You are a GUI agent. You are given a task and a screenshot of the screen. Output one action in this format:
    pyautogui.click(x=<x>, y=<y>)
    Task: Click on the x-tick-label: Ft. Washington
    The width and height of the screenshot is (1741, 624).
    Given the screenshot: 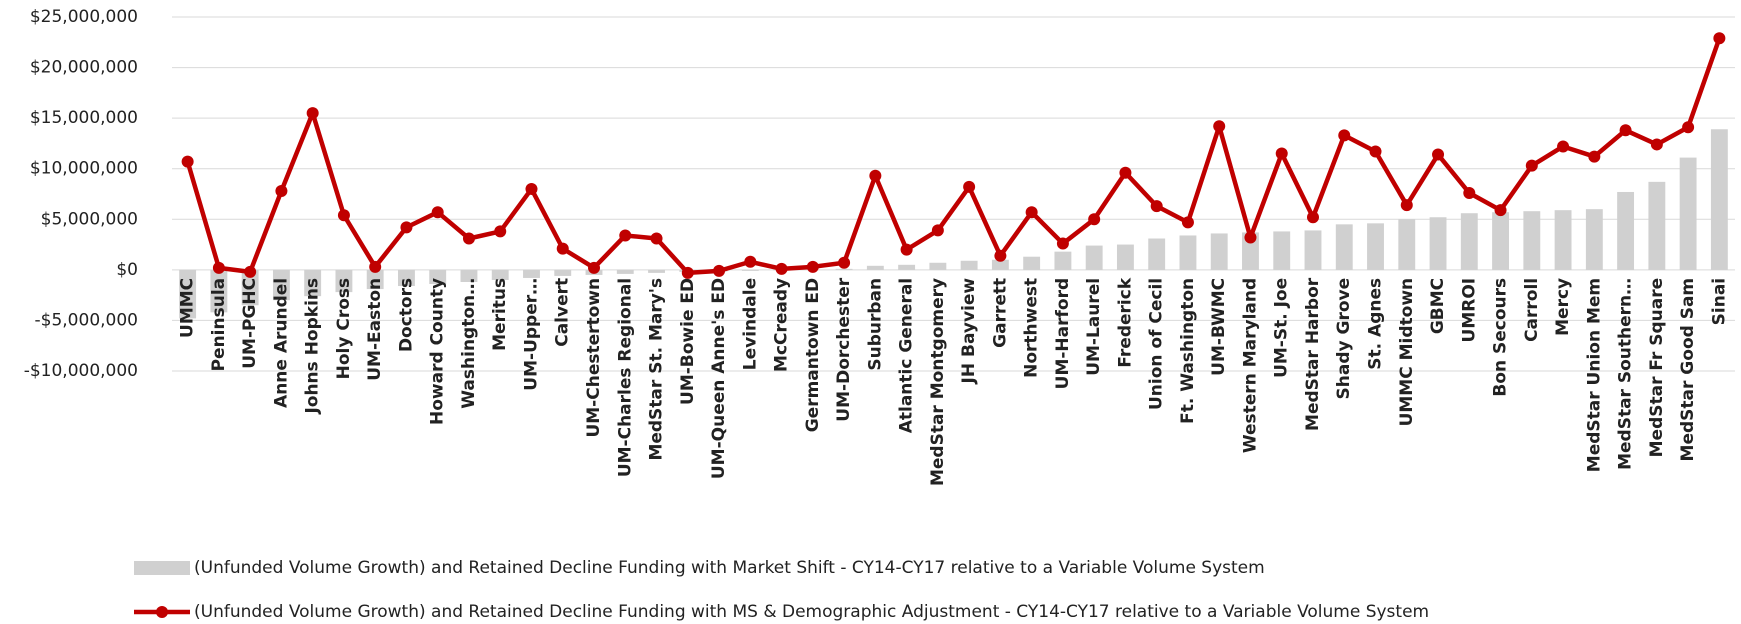 What is the action you would take?
    pyautogui.click(x=1188, y=351)
    